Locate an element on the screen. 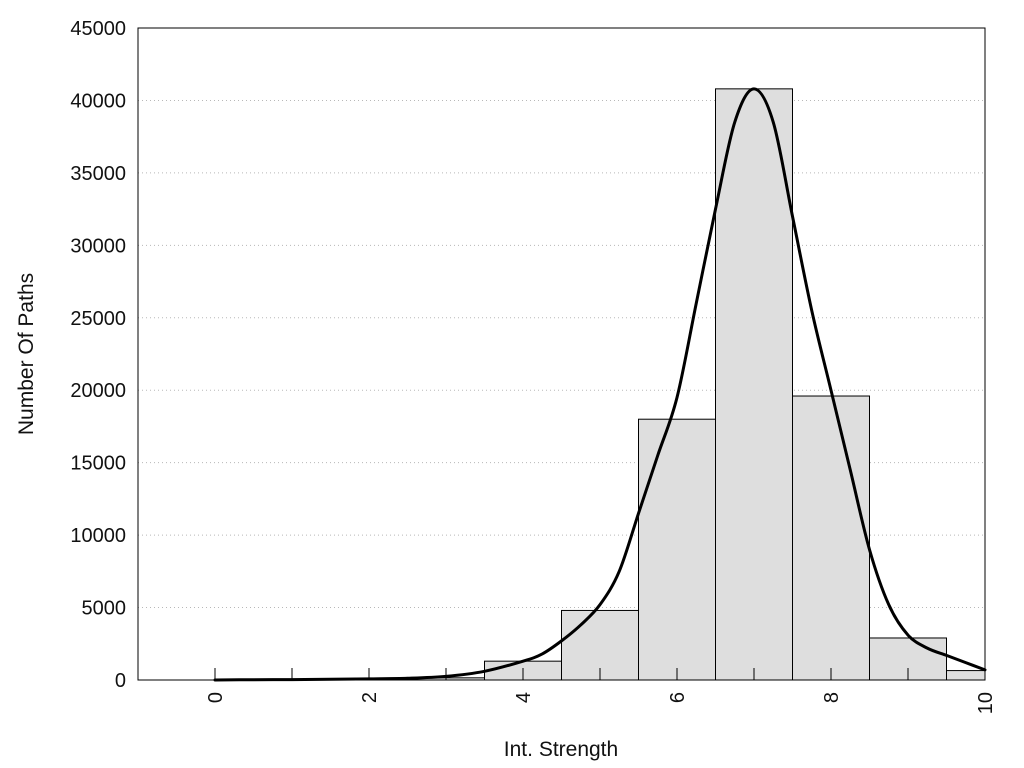 This screenshot has width=1024, height=768. x-axis-ticks: 0 2 4 6 8 10 is located at coordinates (601, 691).